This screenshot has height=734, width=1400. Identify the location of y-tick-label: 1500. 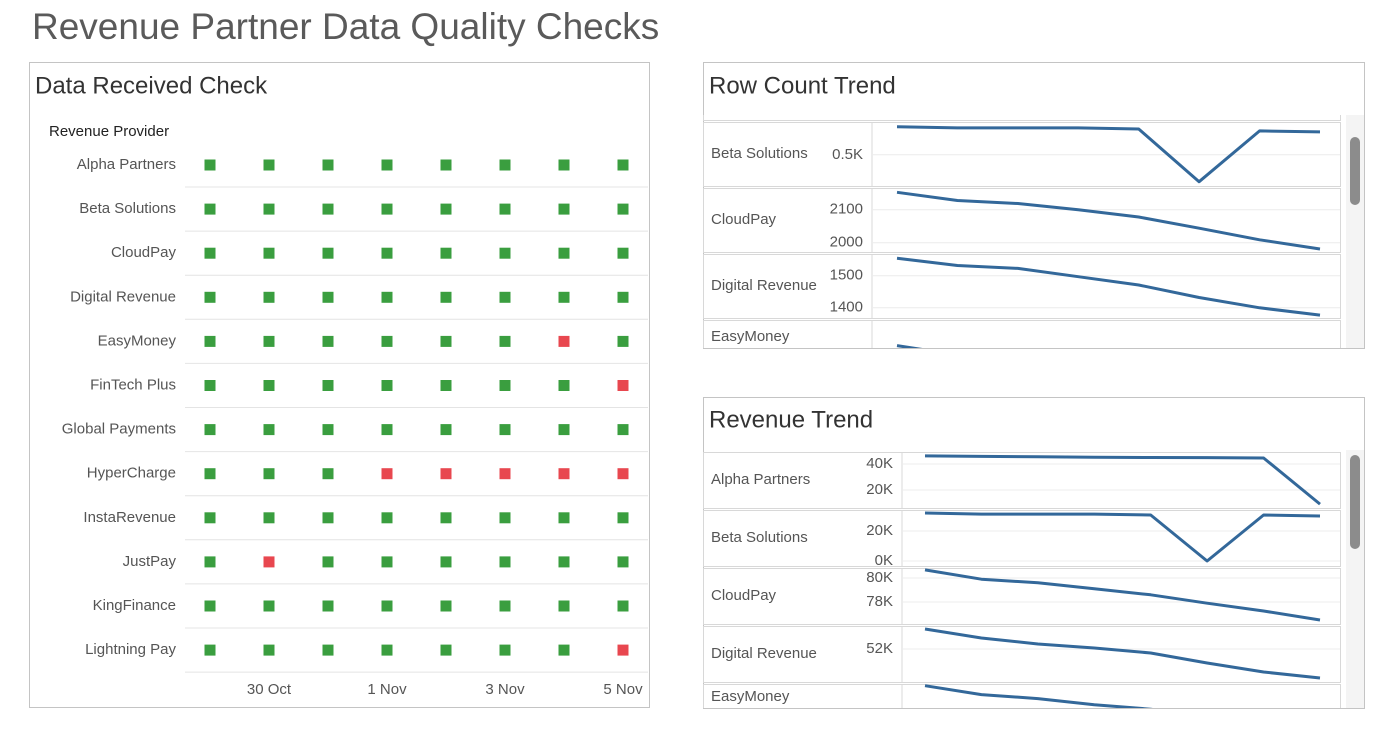
(846, 275).